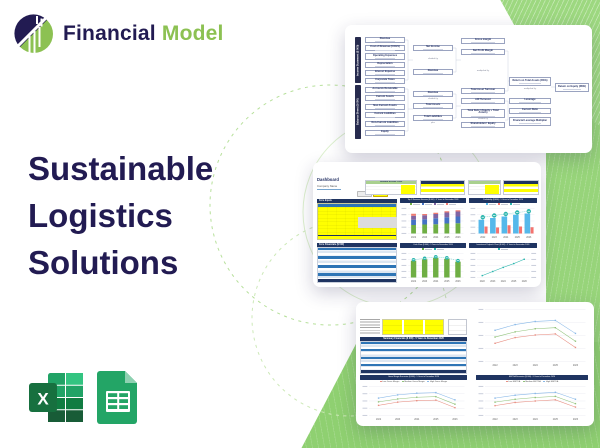  I want to click on dupont-node: Net Profit Margin, so click(483, 51).